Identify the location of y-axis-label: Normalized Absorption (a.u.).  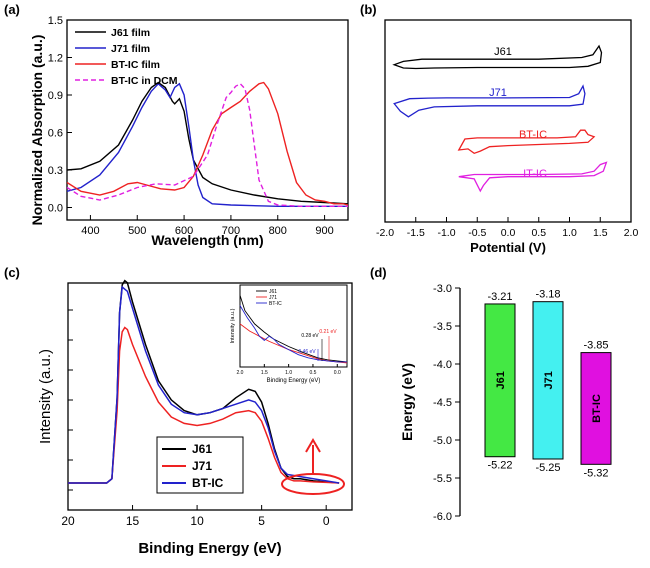
(37, 130).